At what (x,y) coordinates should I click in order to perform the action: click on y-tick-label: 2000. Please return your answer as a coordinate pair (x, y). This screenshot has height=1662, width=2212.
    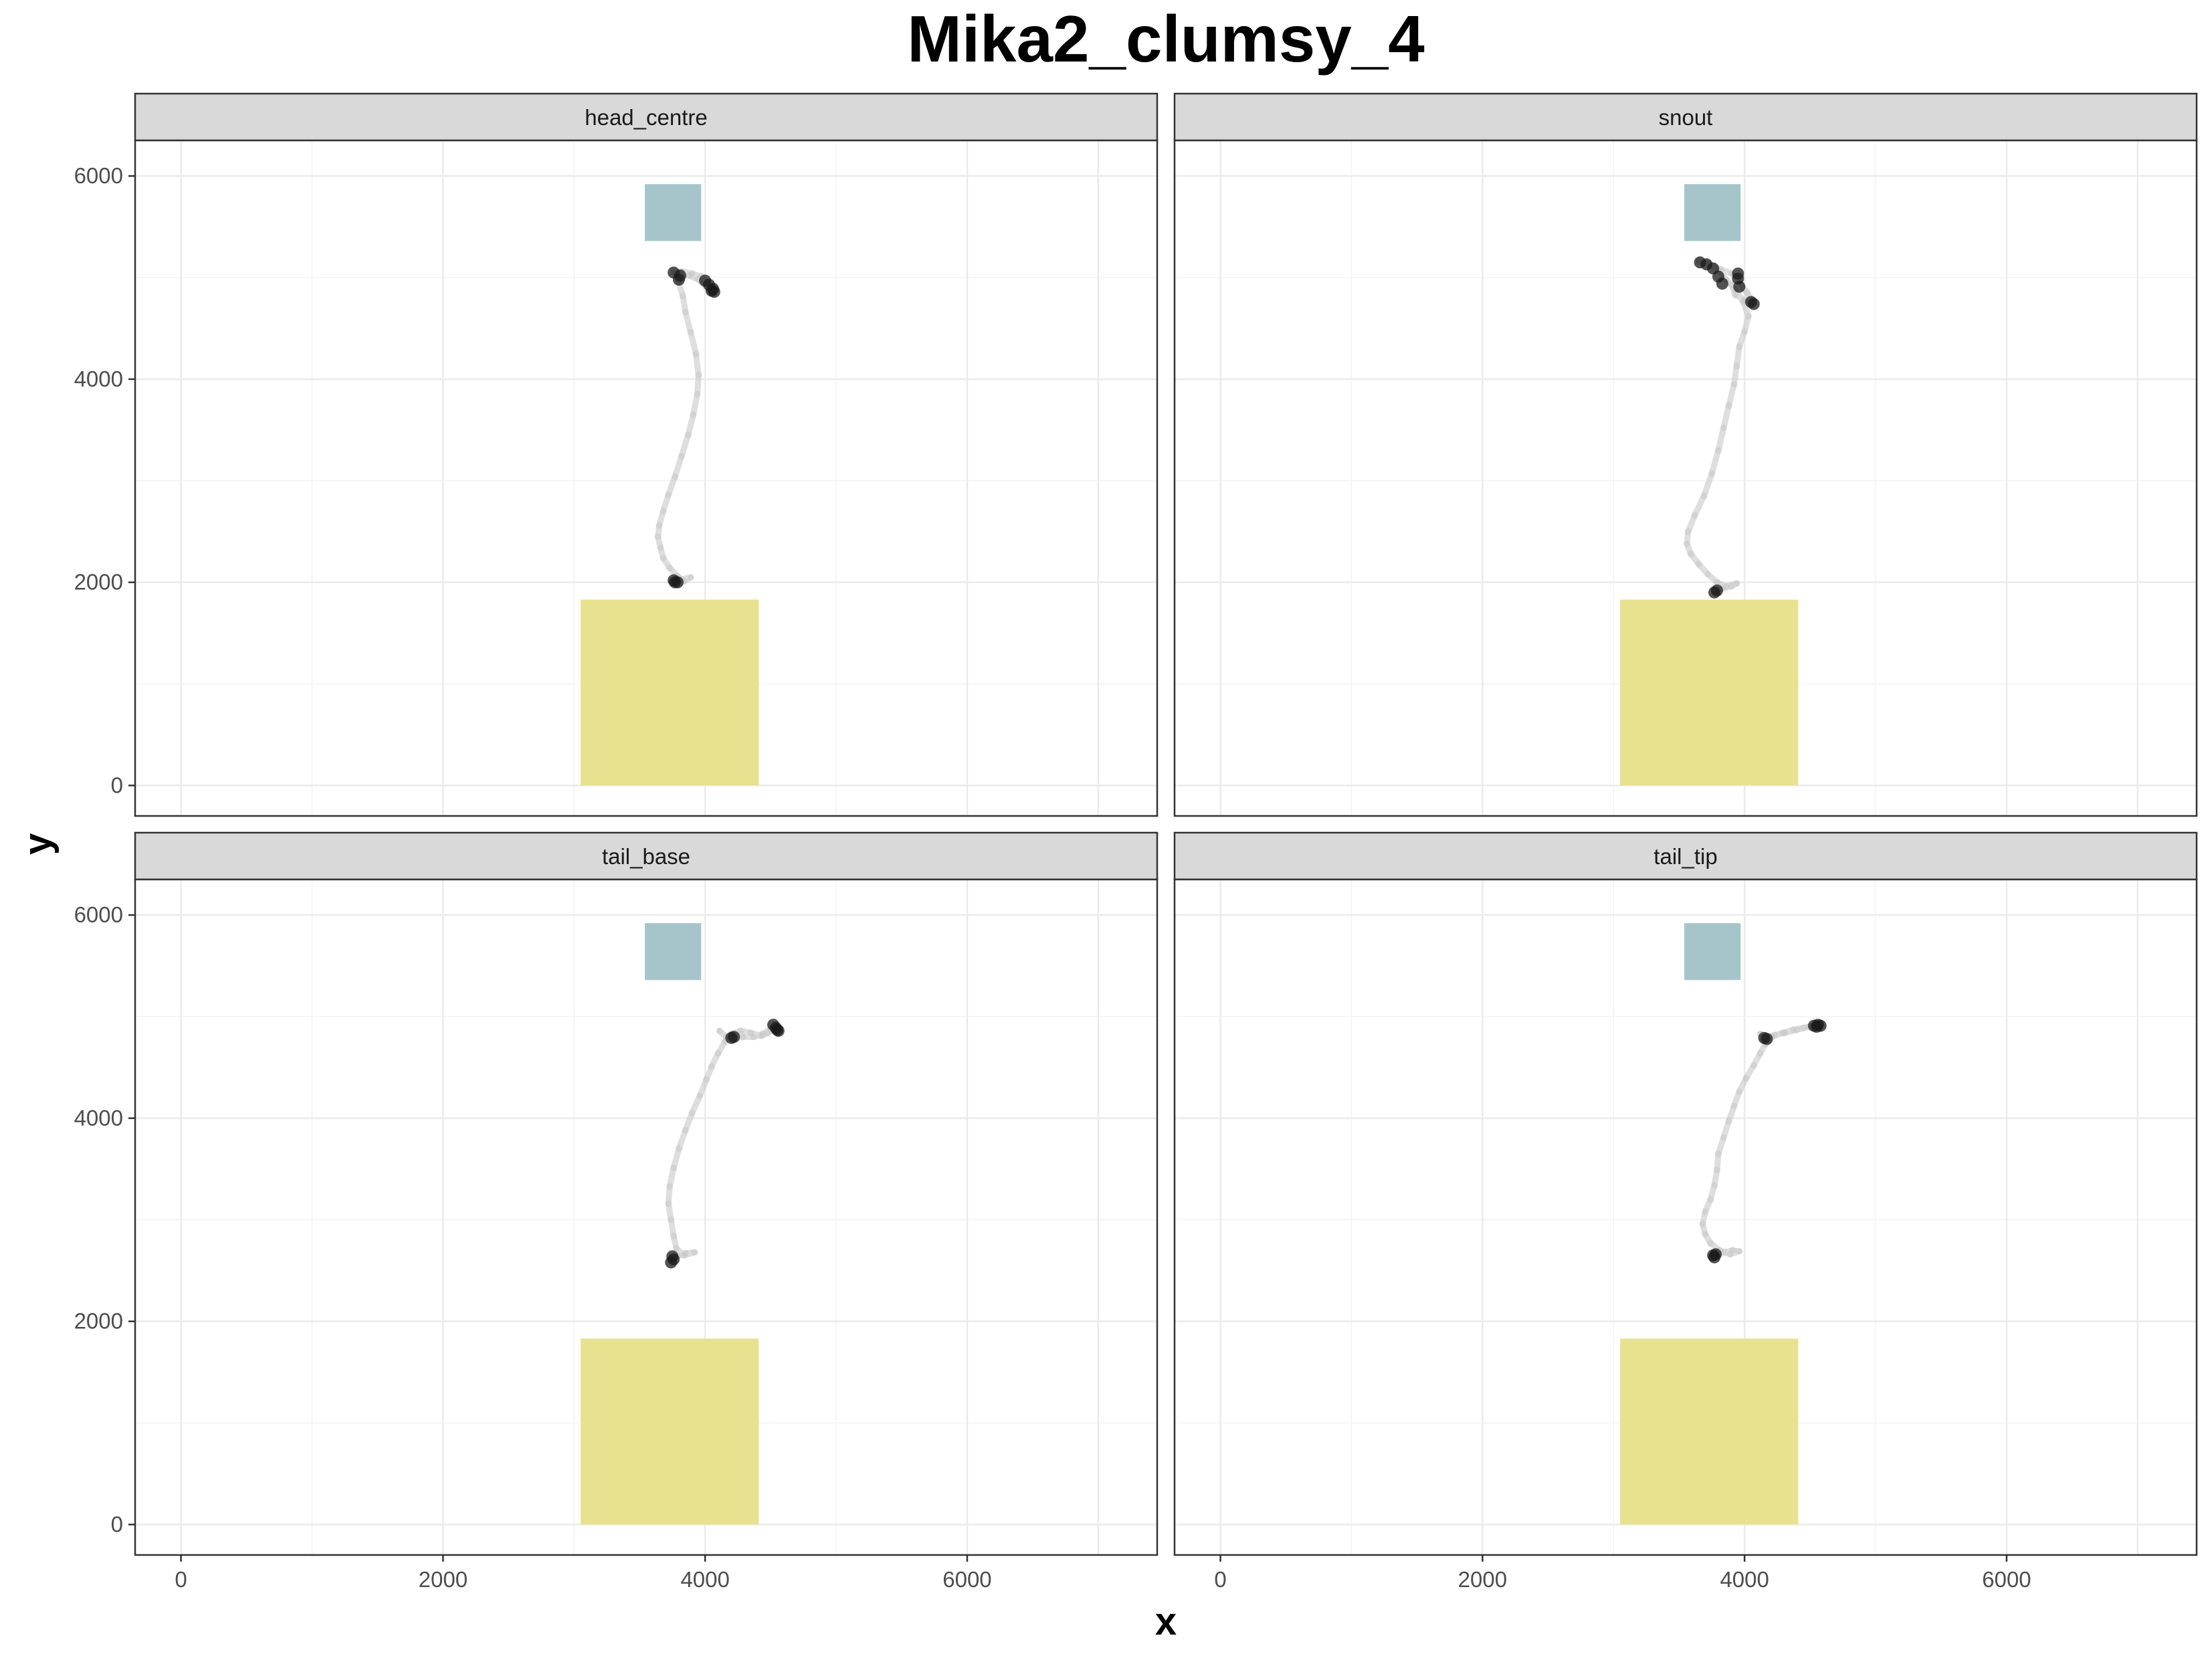
    Looking at the image, I should click on (98, 582).